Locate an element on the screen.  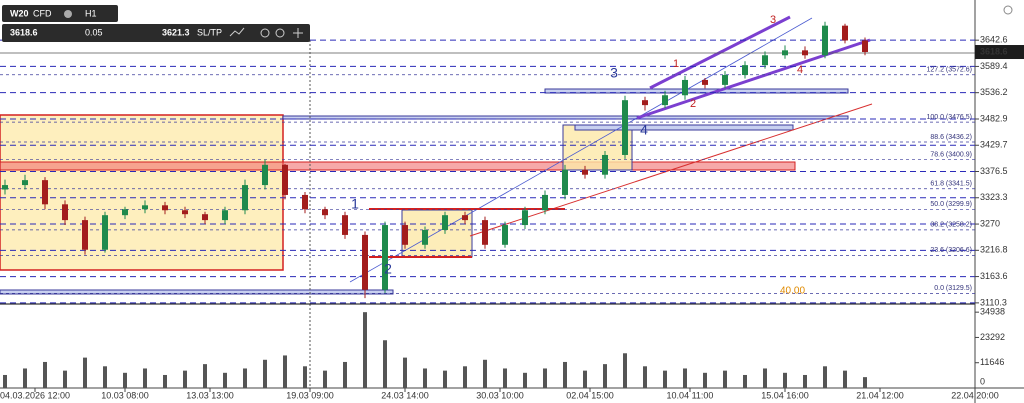
x-tick-label: 04.03.2026 12:00 is located at coordinates (35, 395).